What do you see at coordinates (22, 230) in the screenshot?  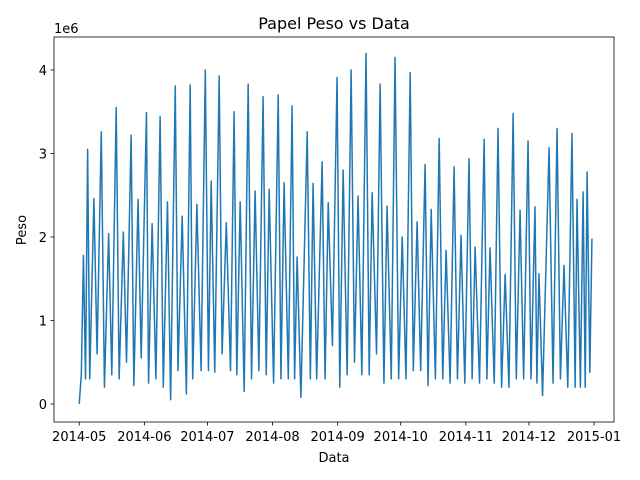 I see `y-axis-label: Peso` at bounding box center [22, 230].